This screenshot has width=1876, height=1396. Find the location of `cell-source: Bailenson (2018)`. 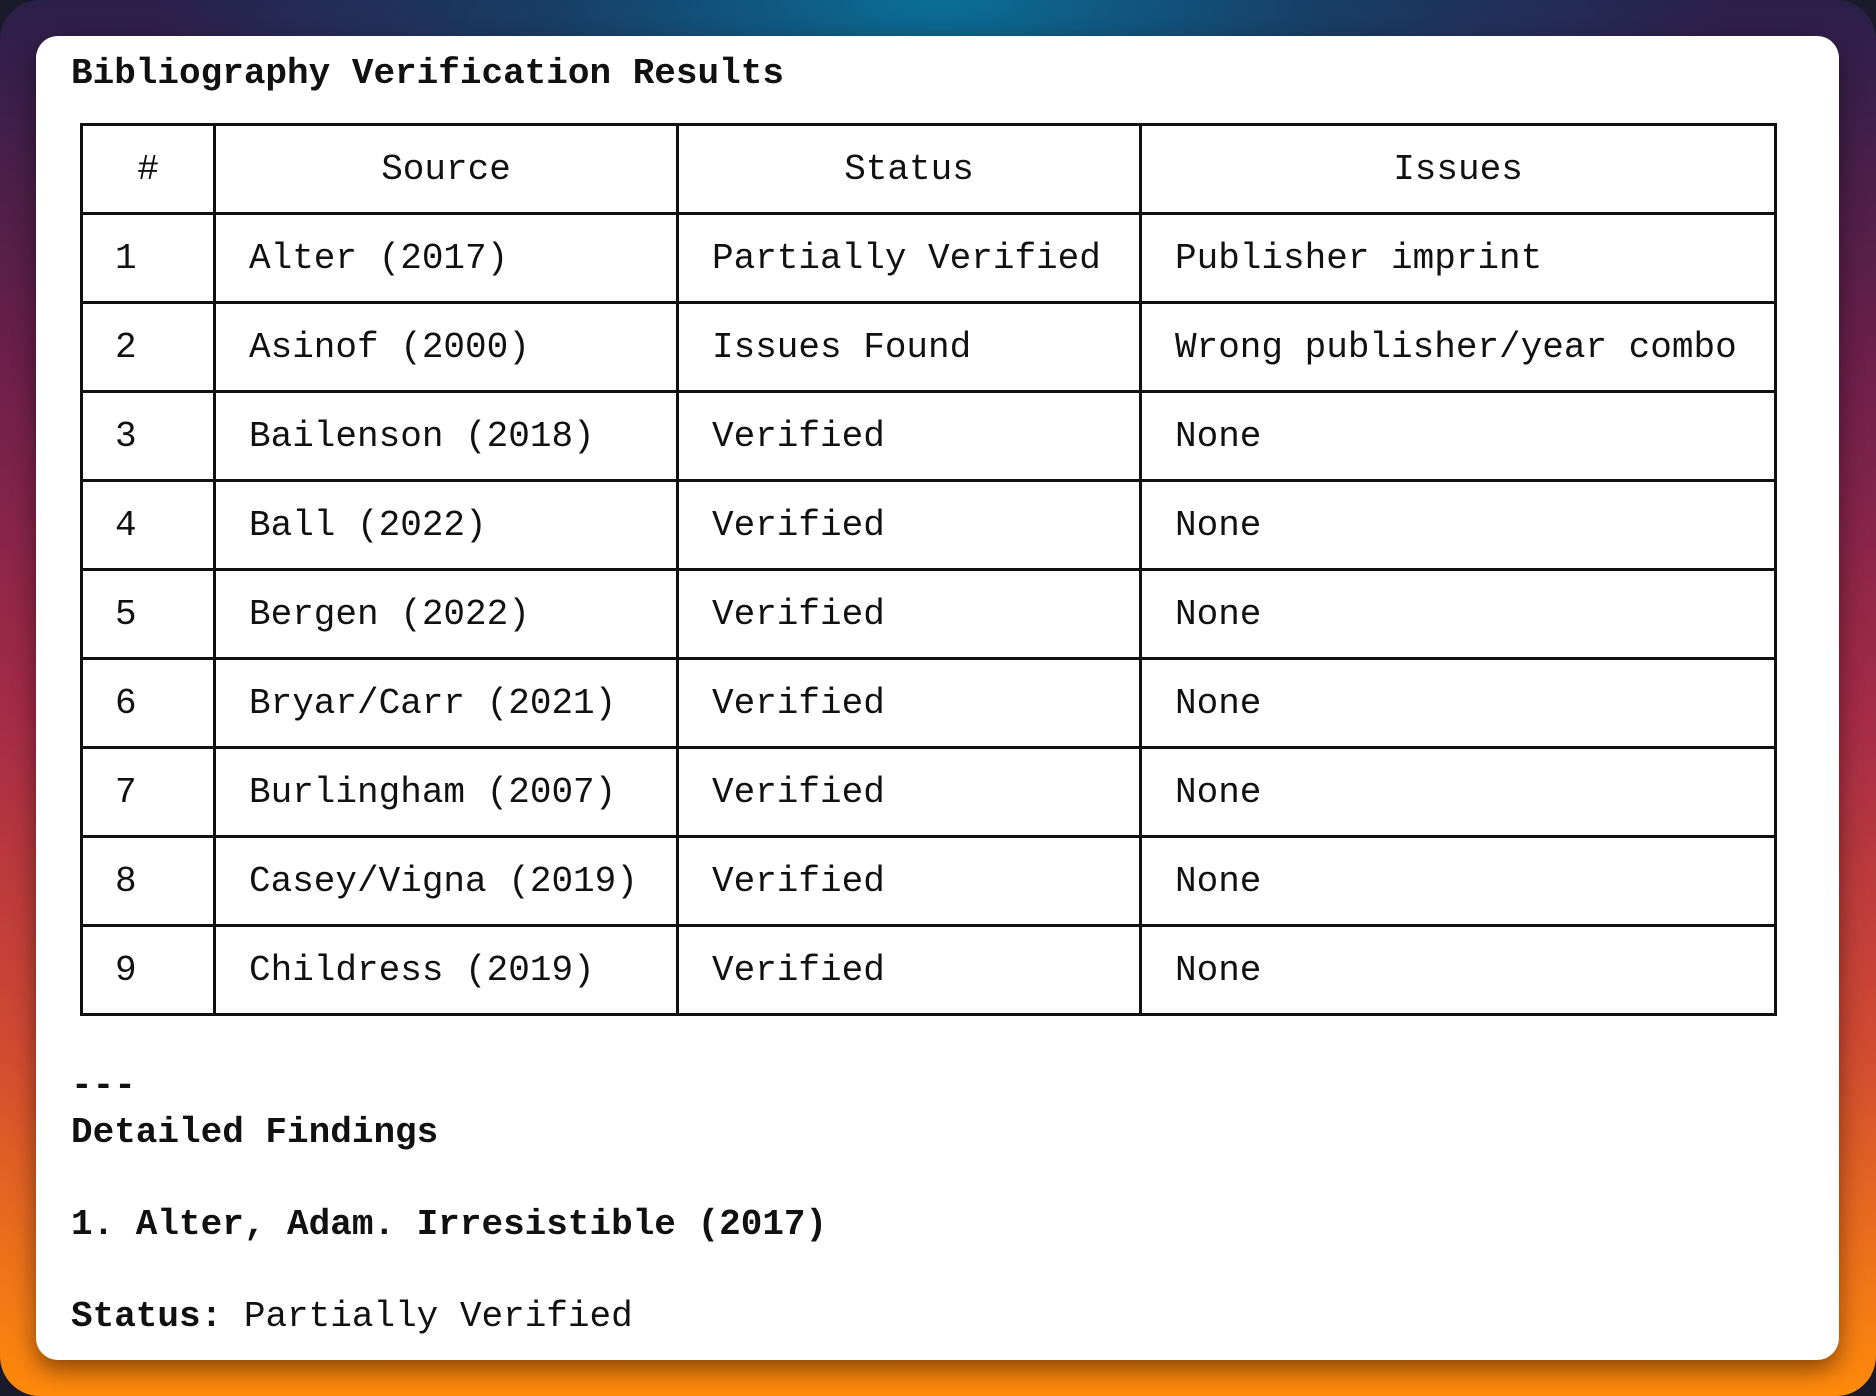

cell-source: Bailenson (2018) is located at coordinates (446, 436).